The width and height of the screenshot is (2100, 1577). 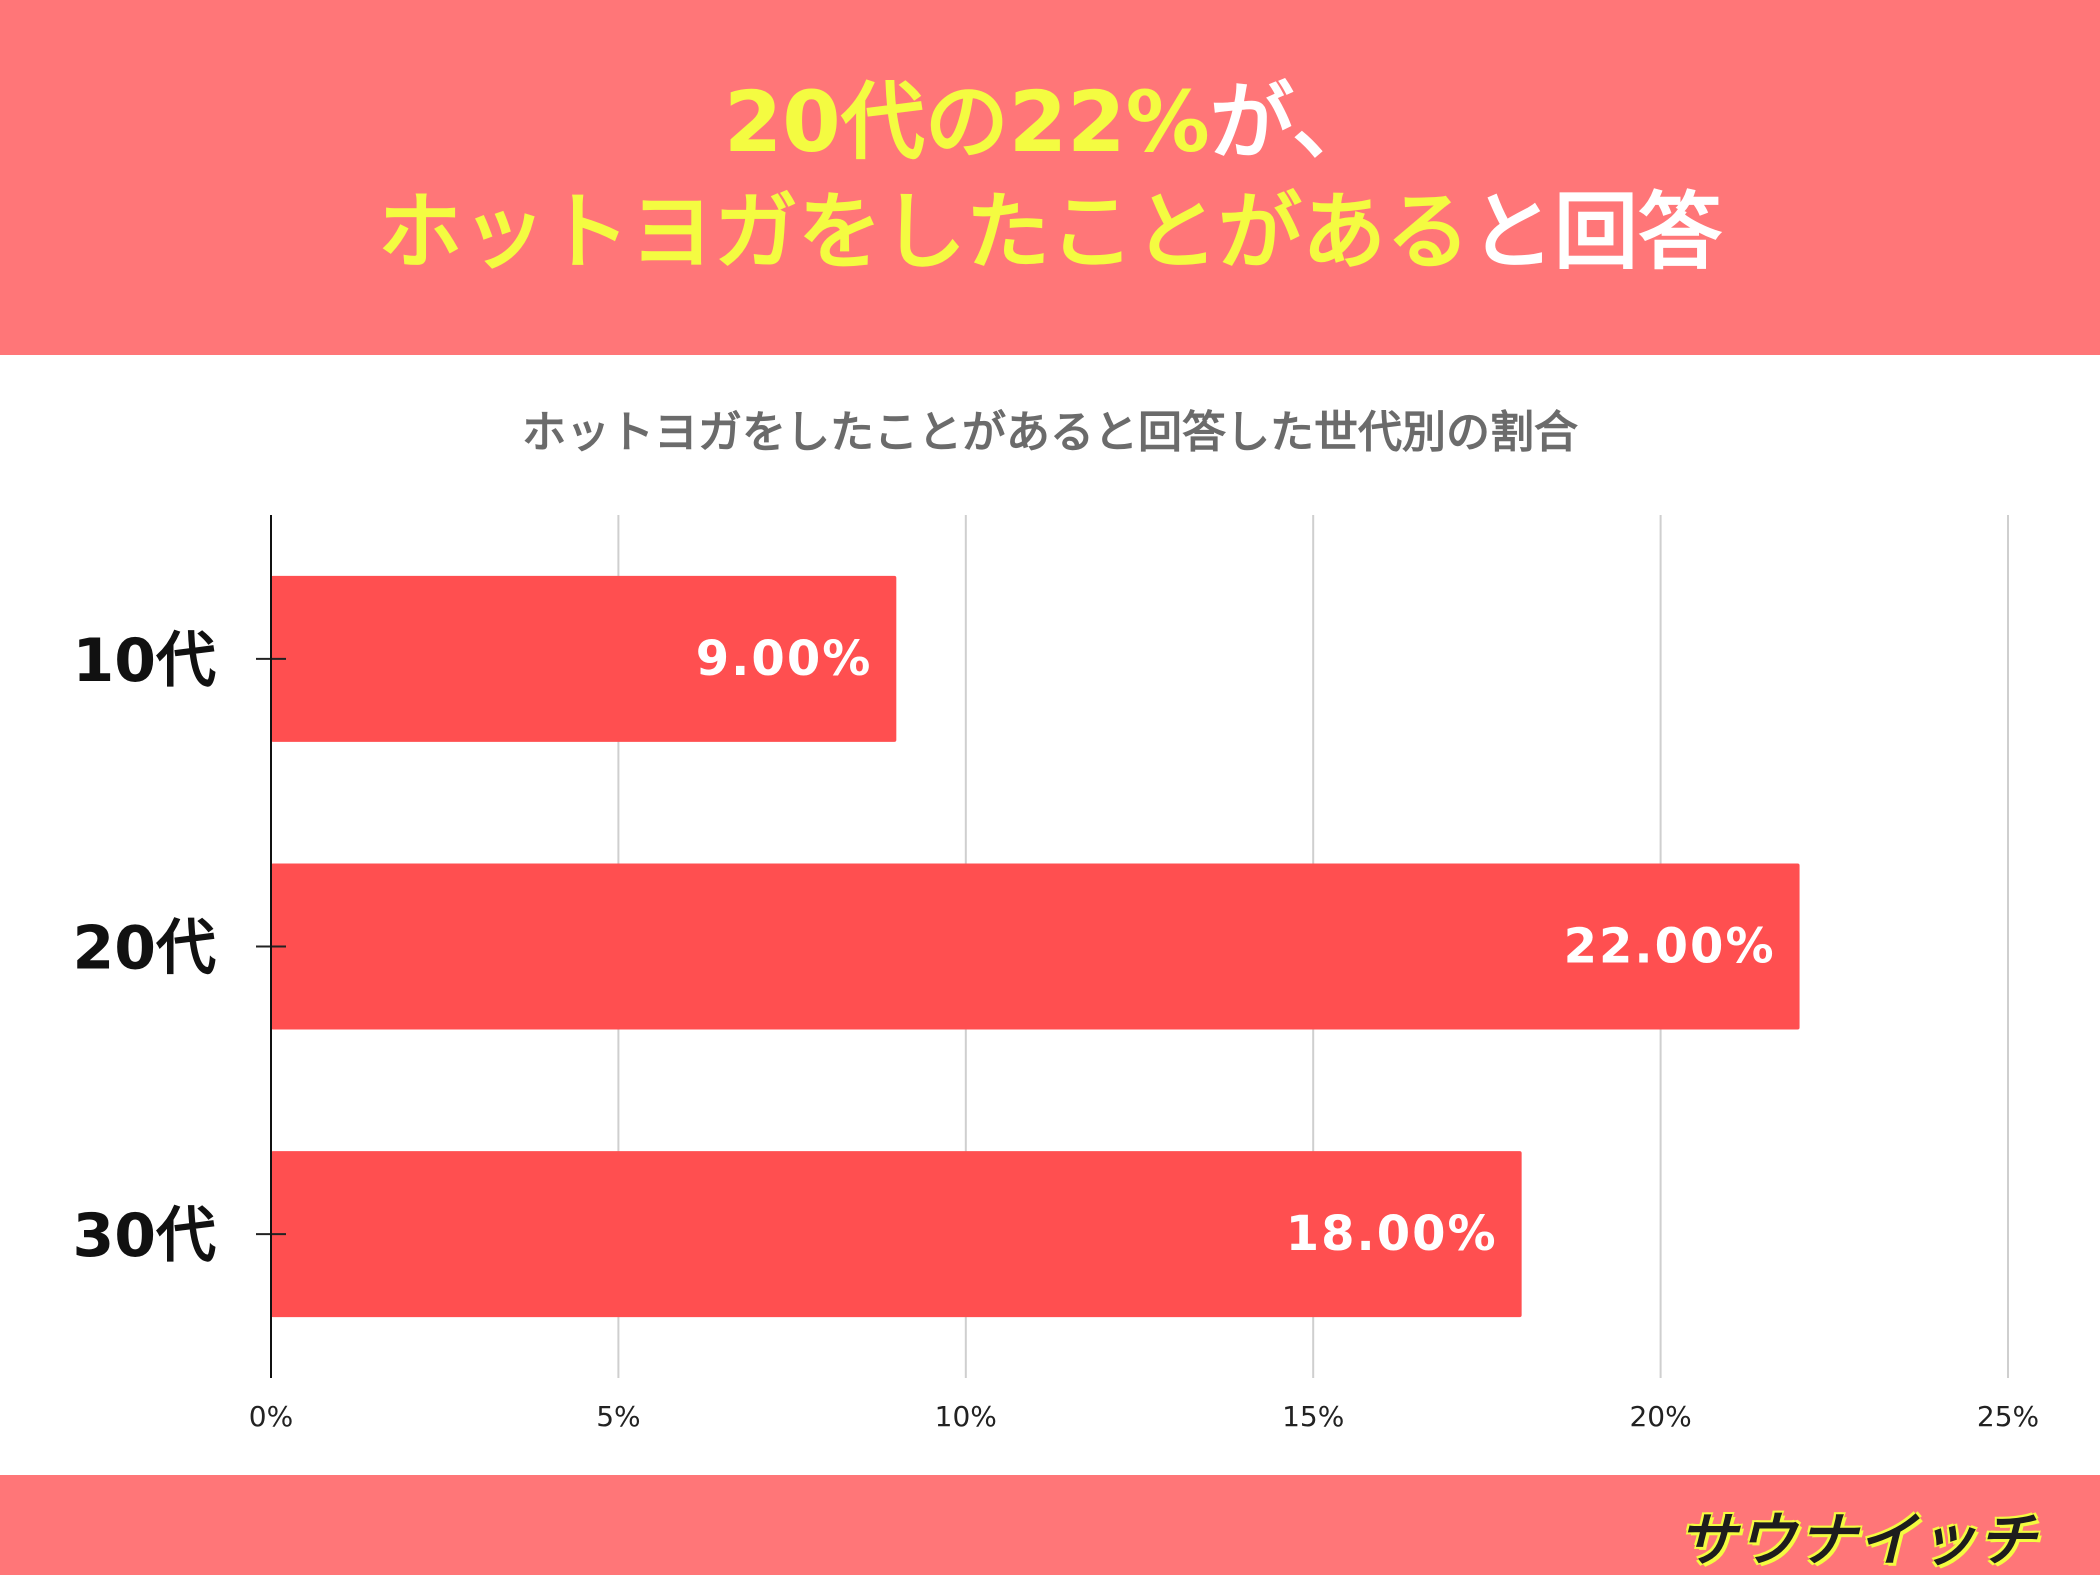 I want to click on x-tick-label-25: 25%, so click(x=2008, y=1416).